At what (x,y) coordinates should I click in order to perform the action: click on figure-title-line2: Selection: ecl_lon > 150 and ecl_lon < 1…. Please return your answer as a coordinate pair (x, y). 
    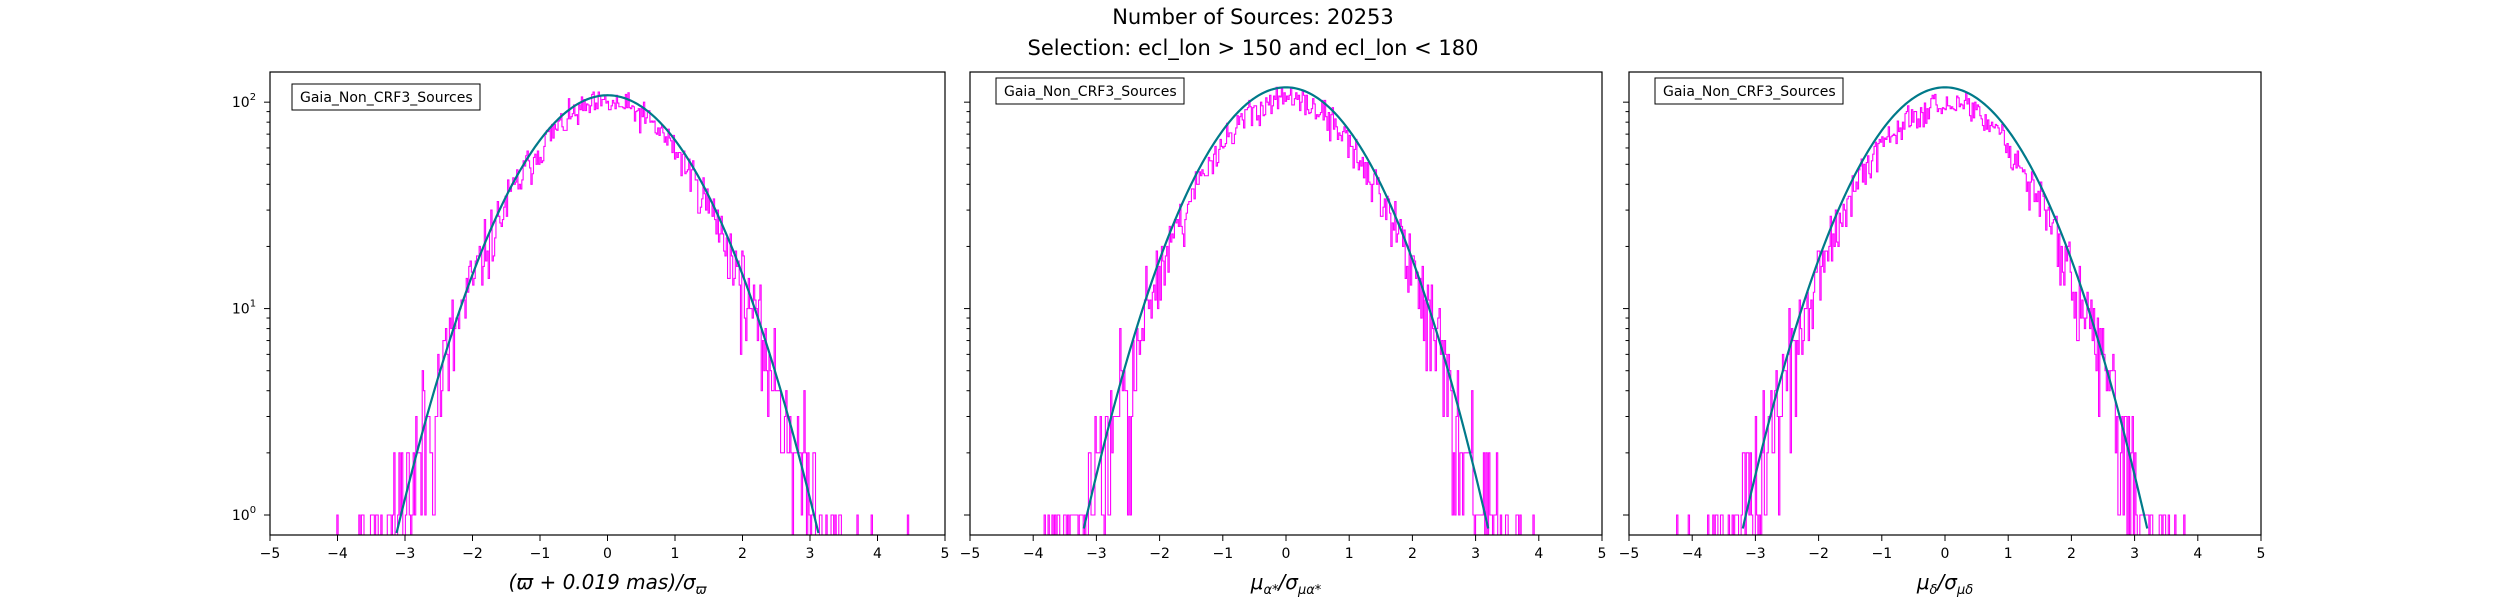
    Looking at the image, I should click on (1252, 48).